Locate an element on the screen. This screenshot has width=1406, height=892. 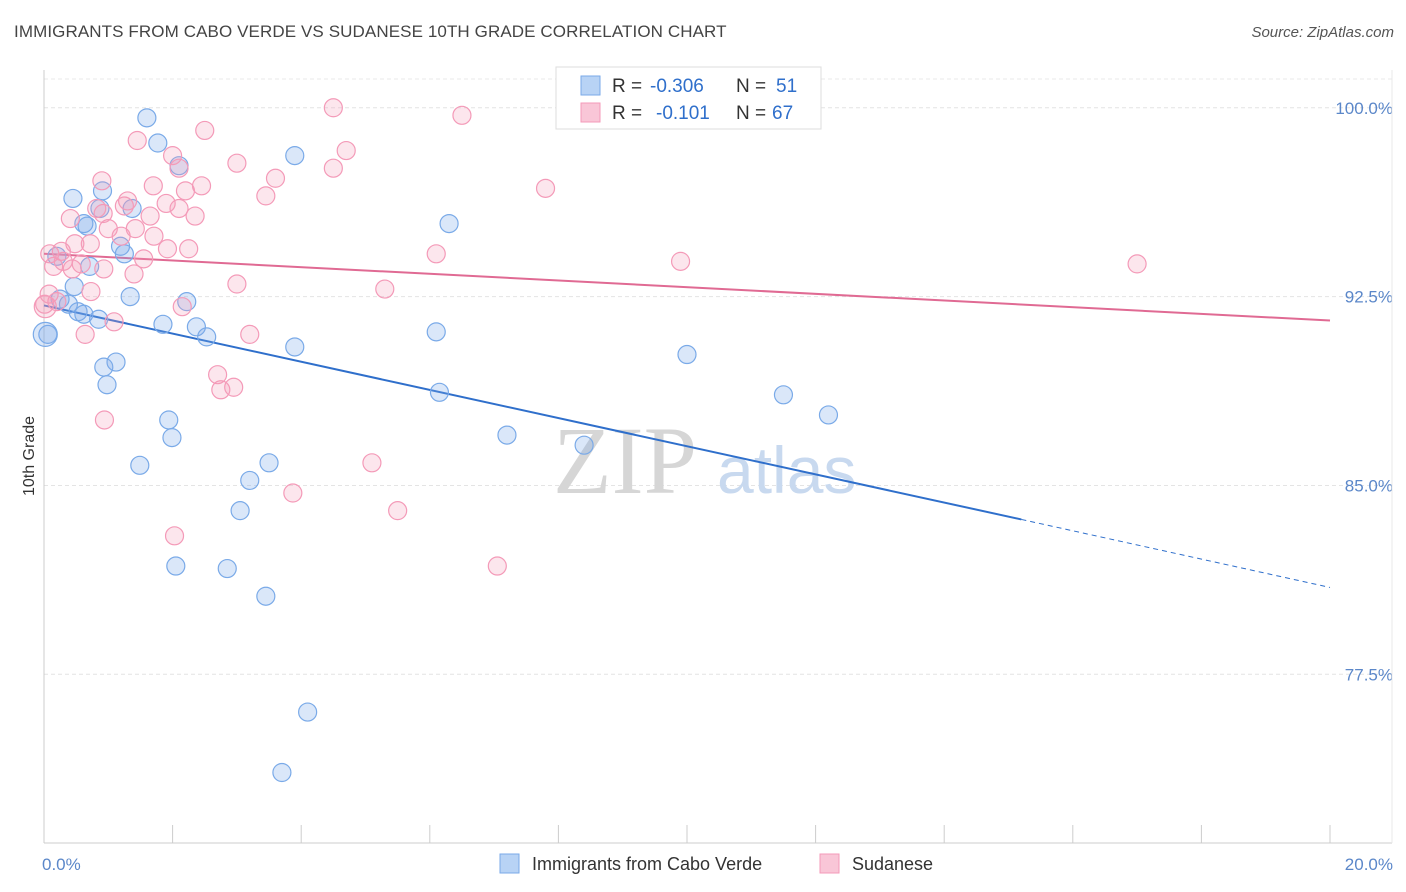
series-legend: Immigrants from Cabo Verde Sudanese is located at coordinates (716, 863).